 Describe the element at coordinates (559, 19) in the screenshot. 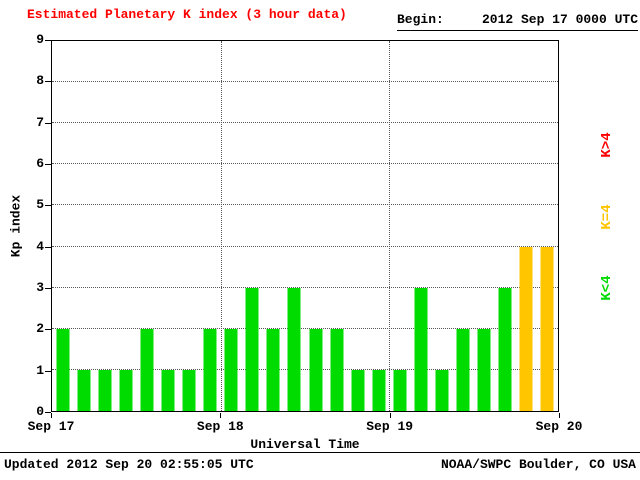

I see `begin-value: 2012 Sep 17 0000 UTC` at that location.